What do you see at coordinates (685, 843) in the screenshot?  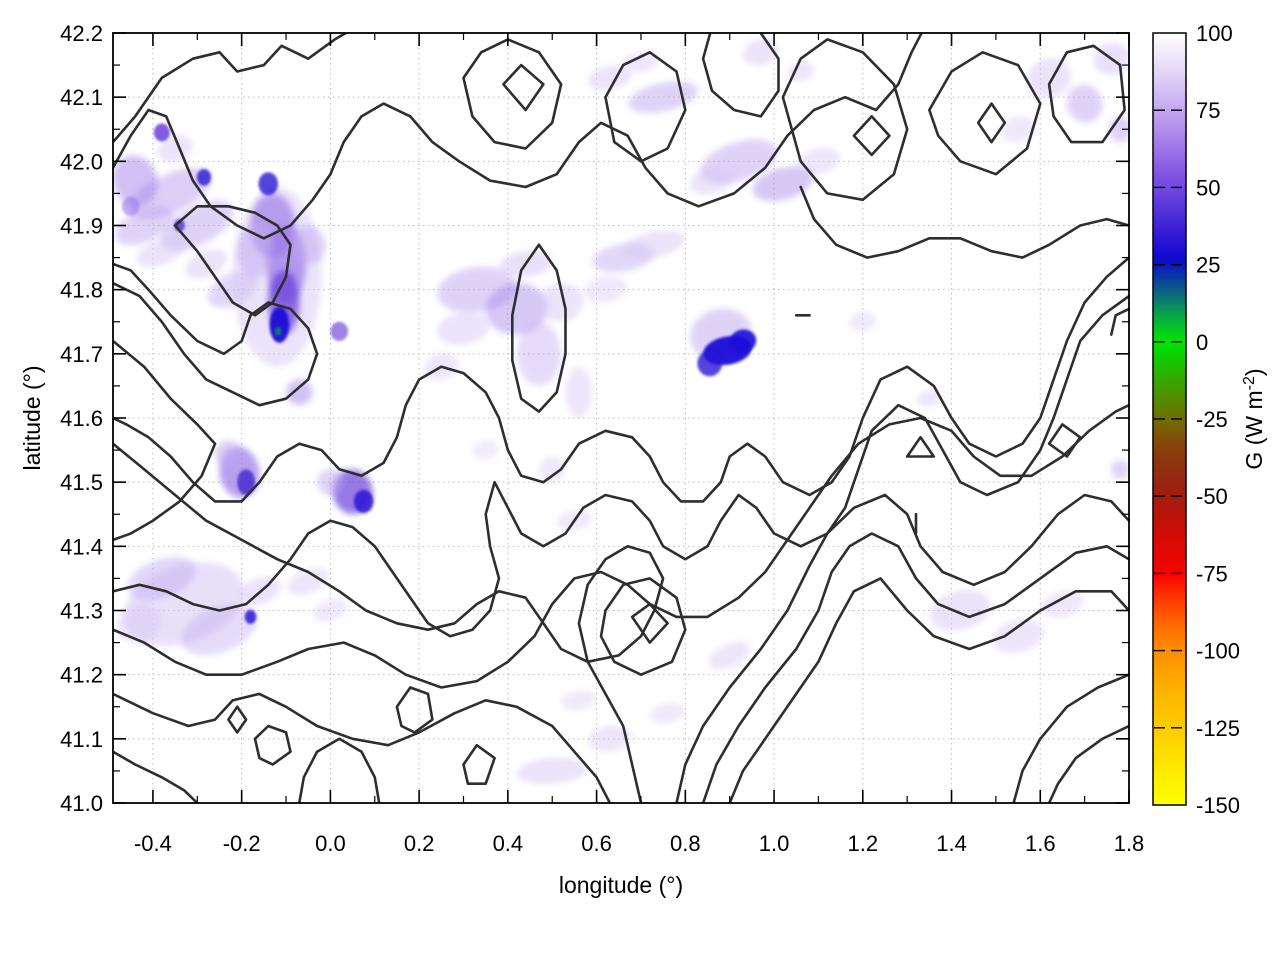 I see `x-tick-label: 0.8` at bounding box center [685, 843].